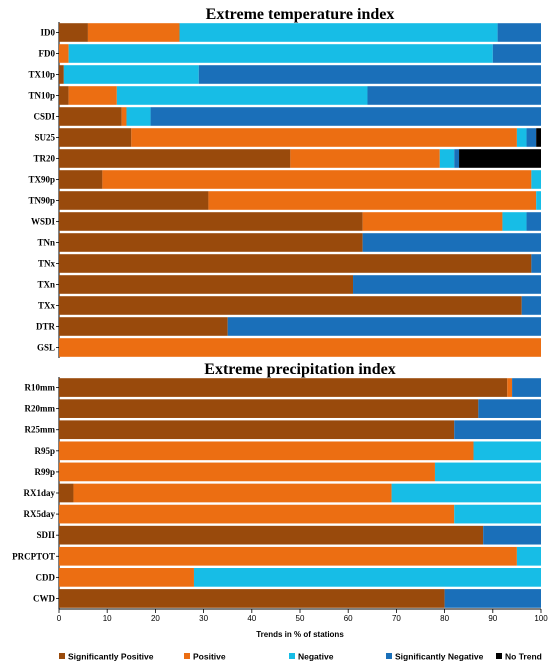 Image resolution: width=550 pixels, height=670 pixels. What do you see at coordinates (516, 53) in the screenshot?
I see `bar-fd0-significantly-negative` at bounding box center [516, 53].